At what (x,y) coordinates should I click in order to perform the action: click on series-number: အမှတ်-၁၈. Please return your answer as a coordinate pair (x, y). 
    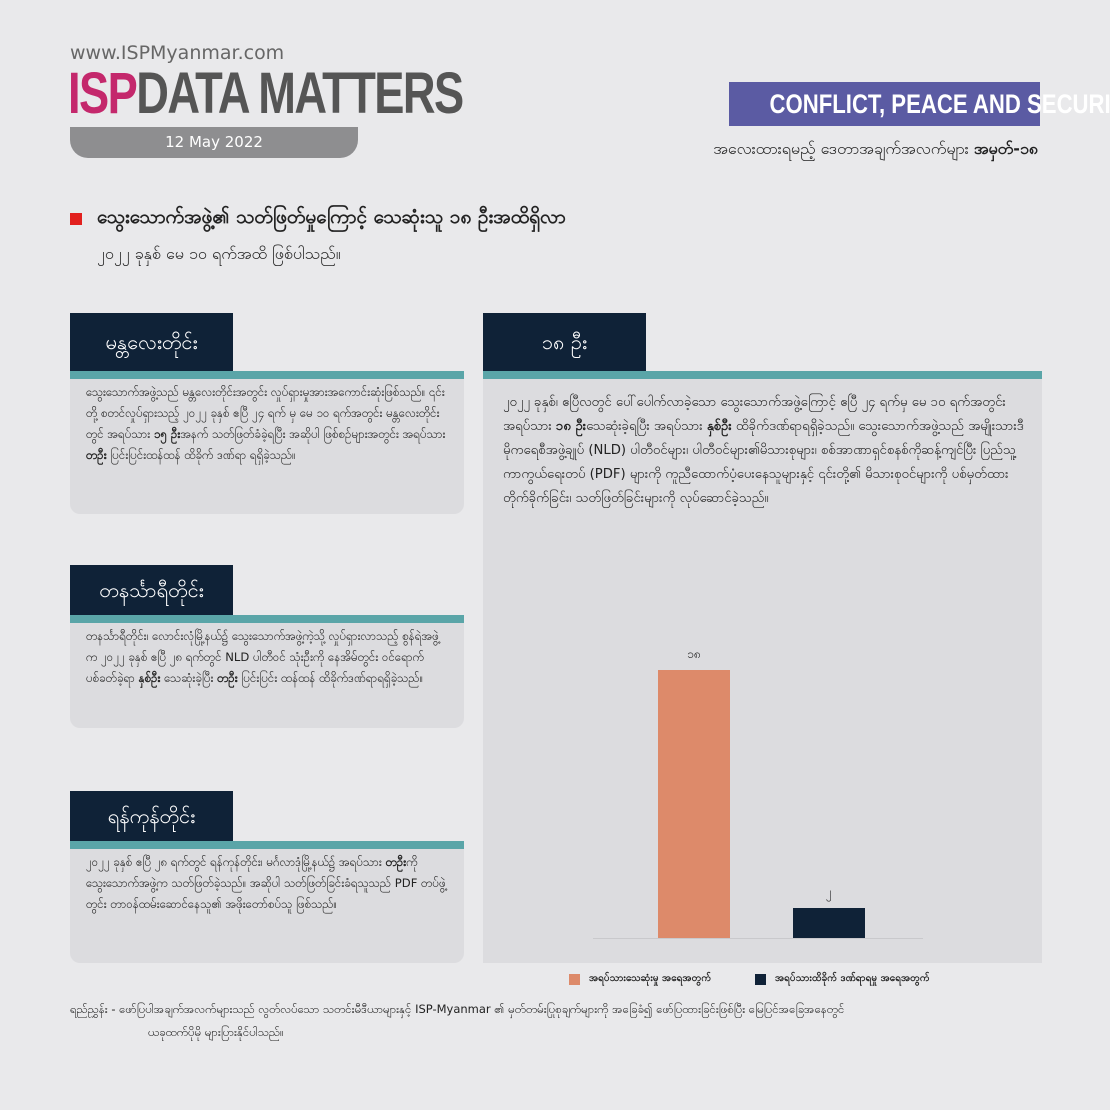
    Looking at the image, I should click on (1005, 148).